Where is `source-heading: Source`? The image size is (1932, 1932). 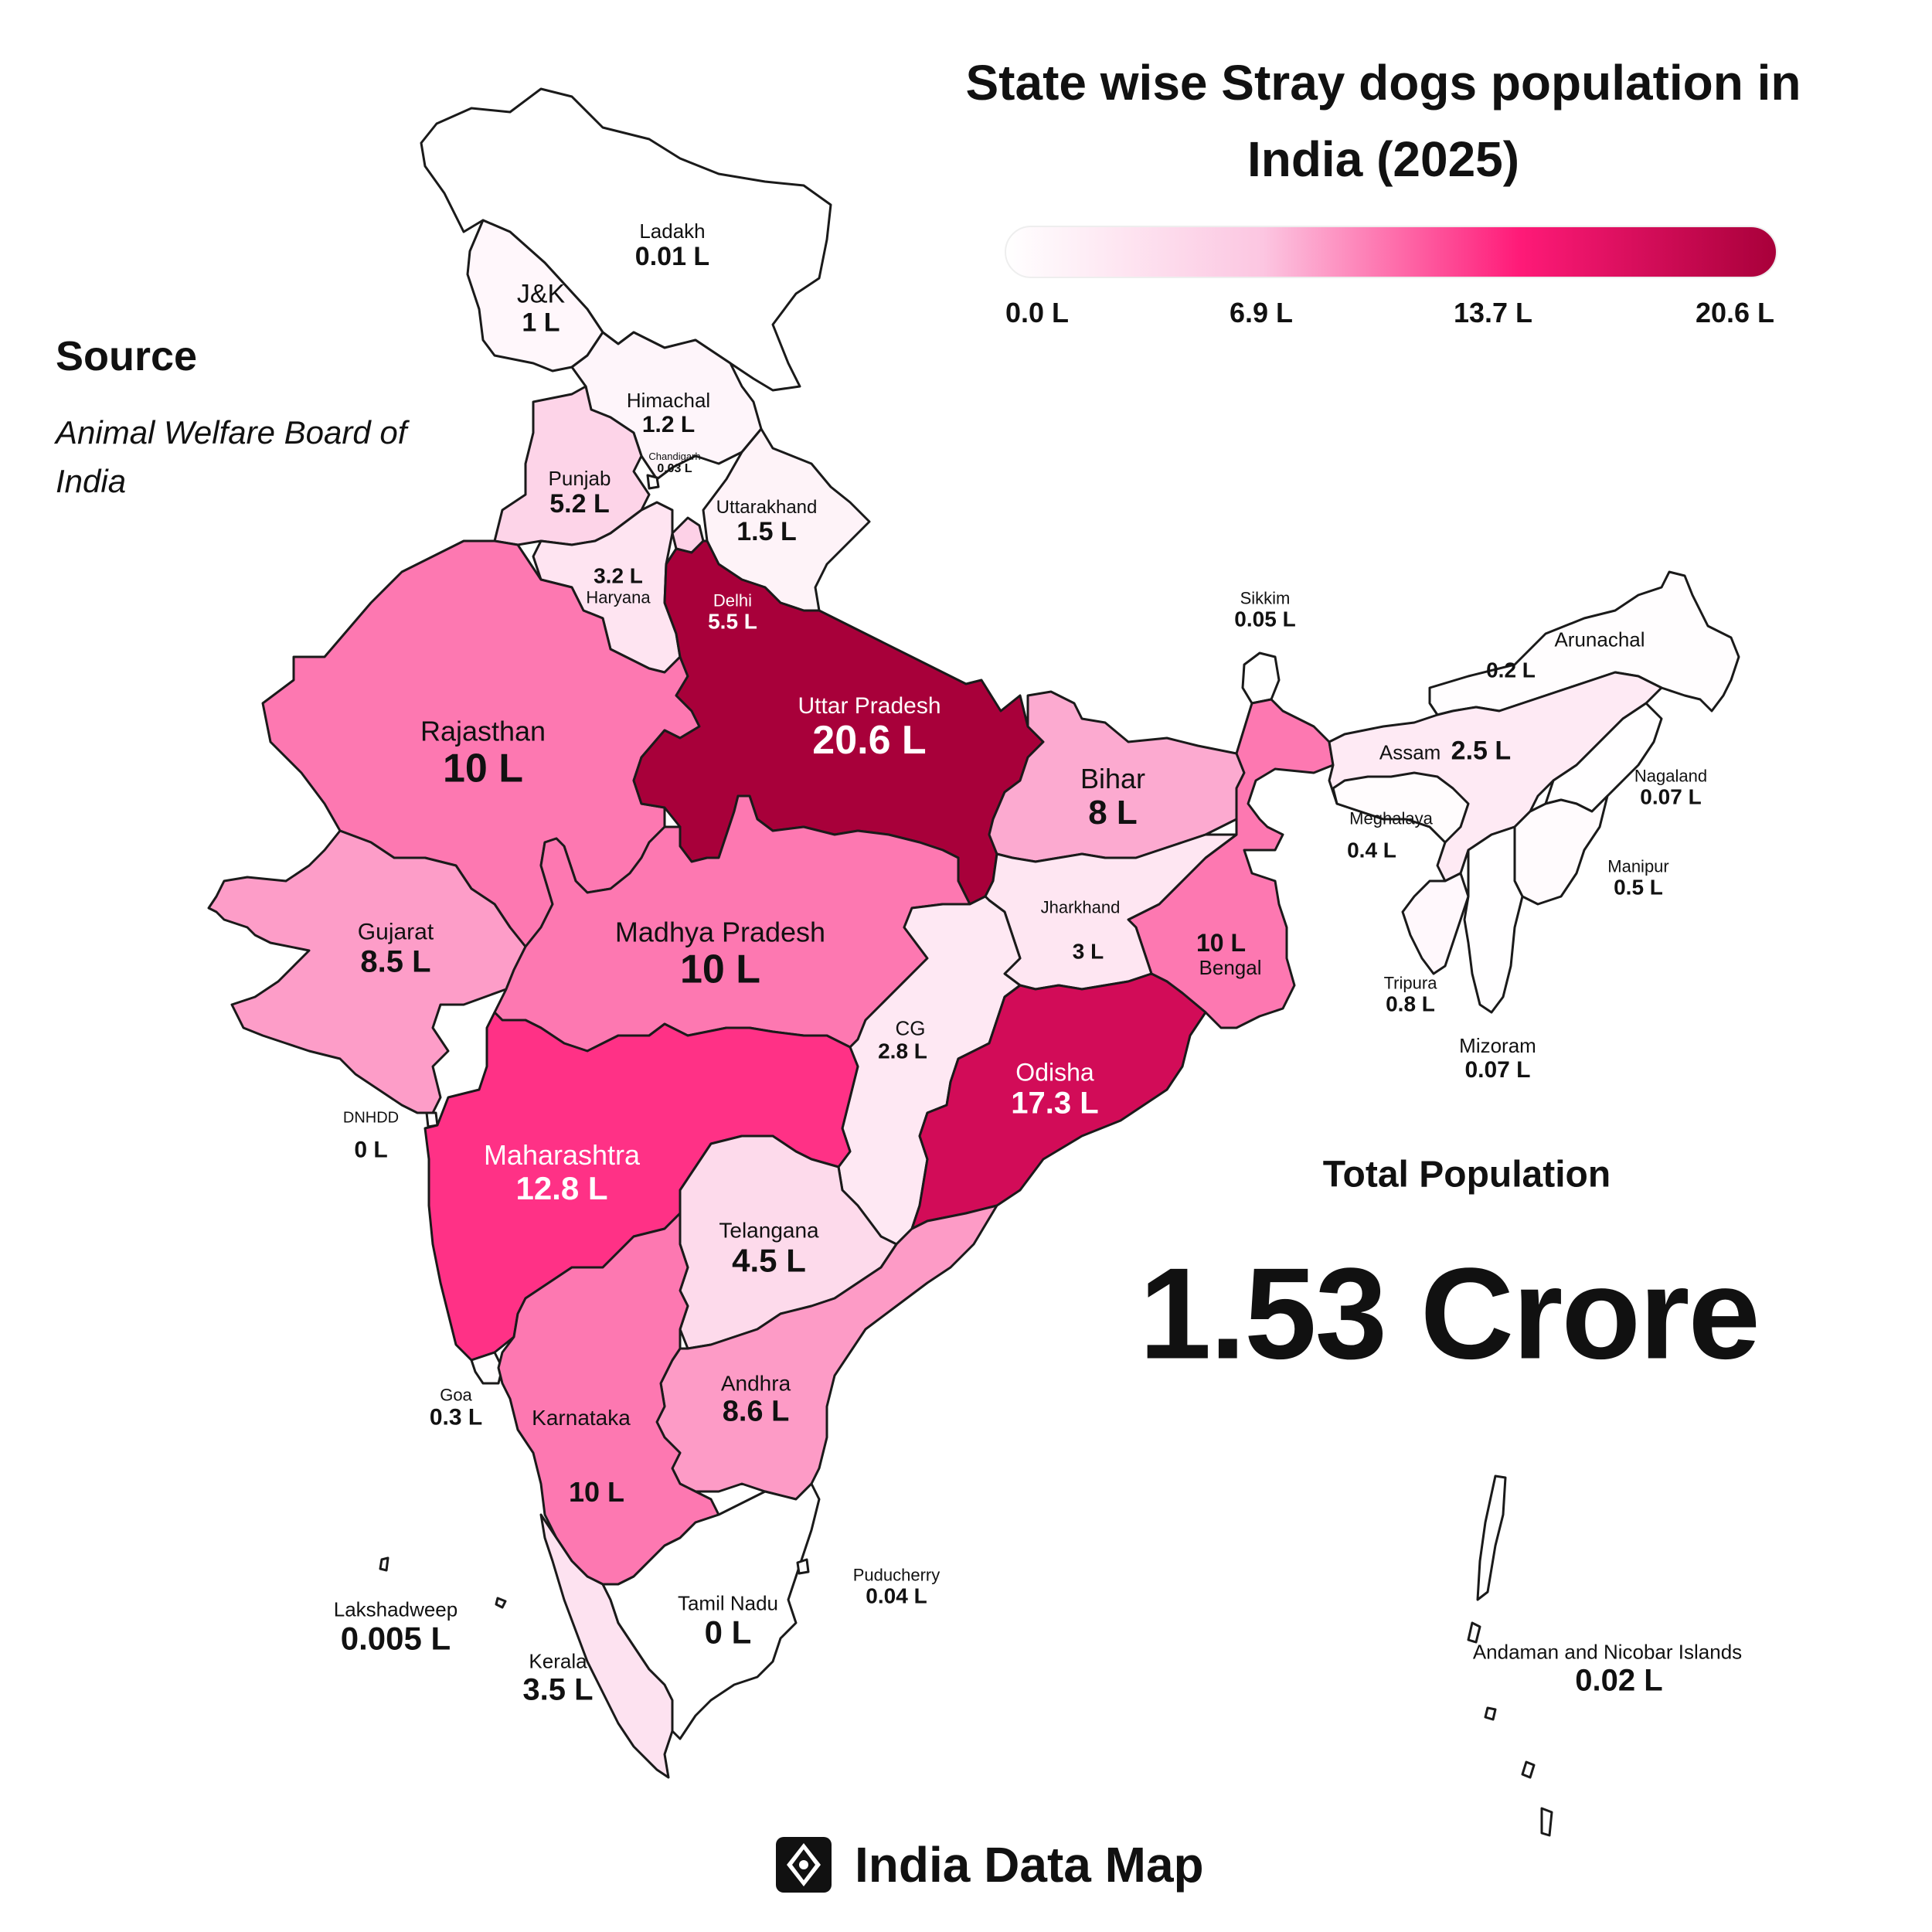 source-heading: Source is located at coordinates (127, 356).